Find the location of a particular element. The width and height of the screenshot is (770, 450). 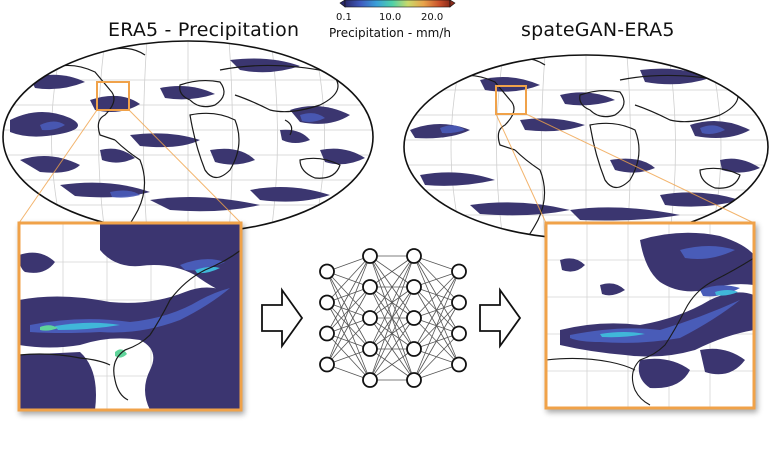

right-map-inset-marker is located at coordinates (511, 100).